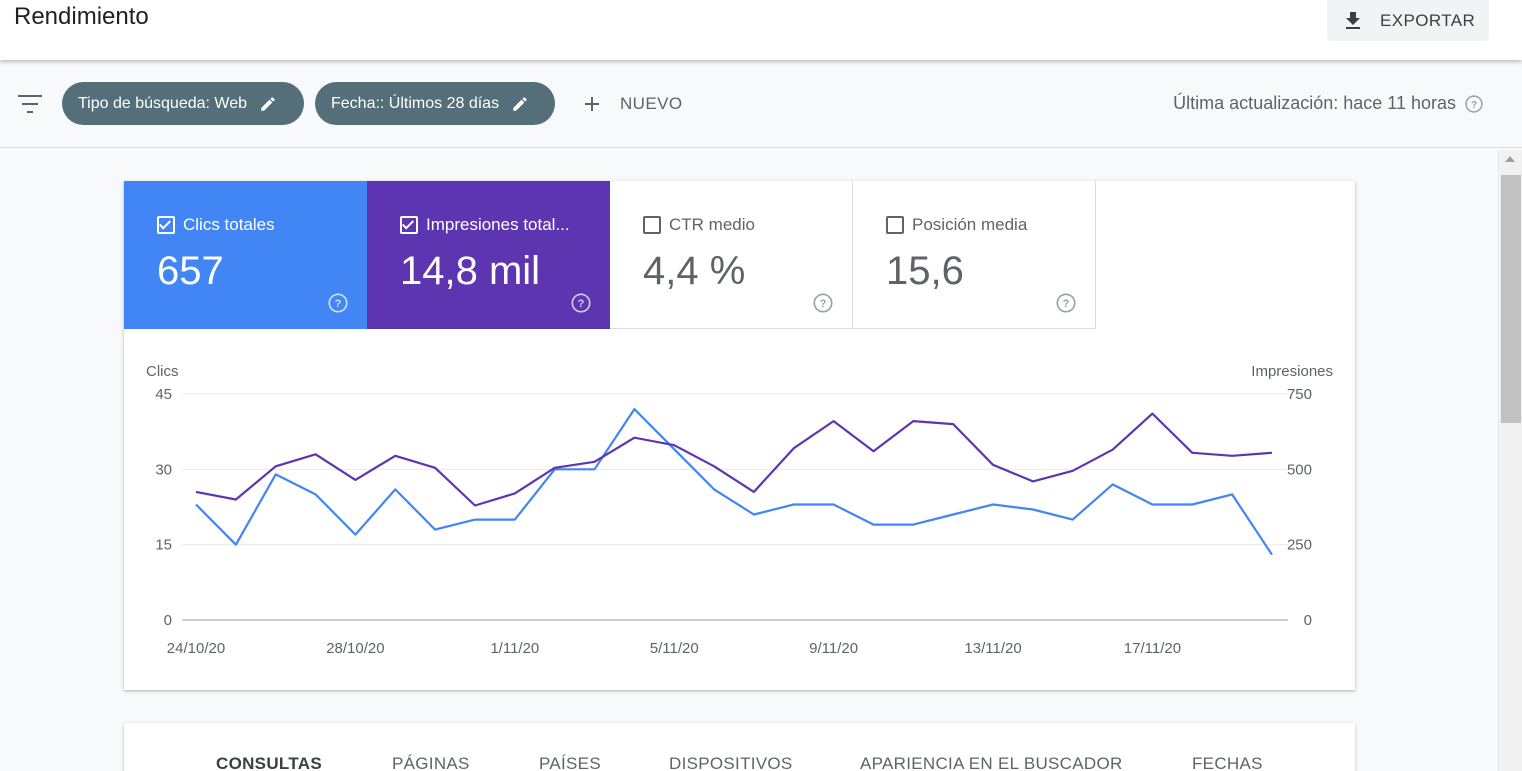 This screenshot has width=1522, height=771. I want to click on chip-label: Fecha:: Últimos 28 días, so click(415, 103).